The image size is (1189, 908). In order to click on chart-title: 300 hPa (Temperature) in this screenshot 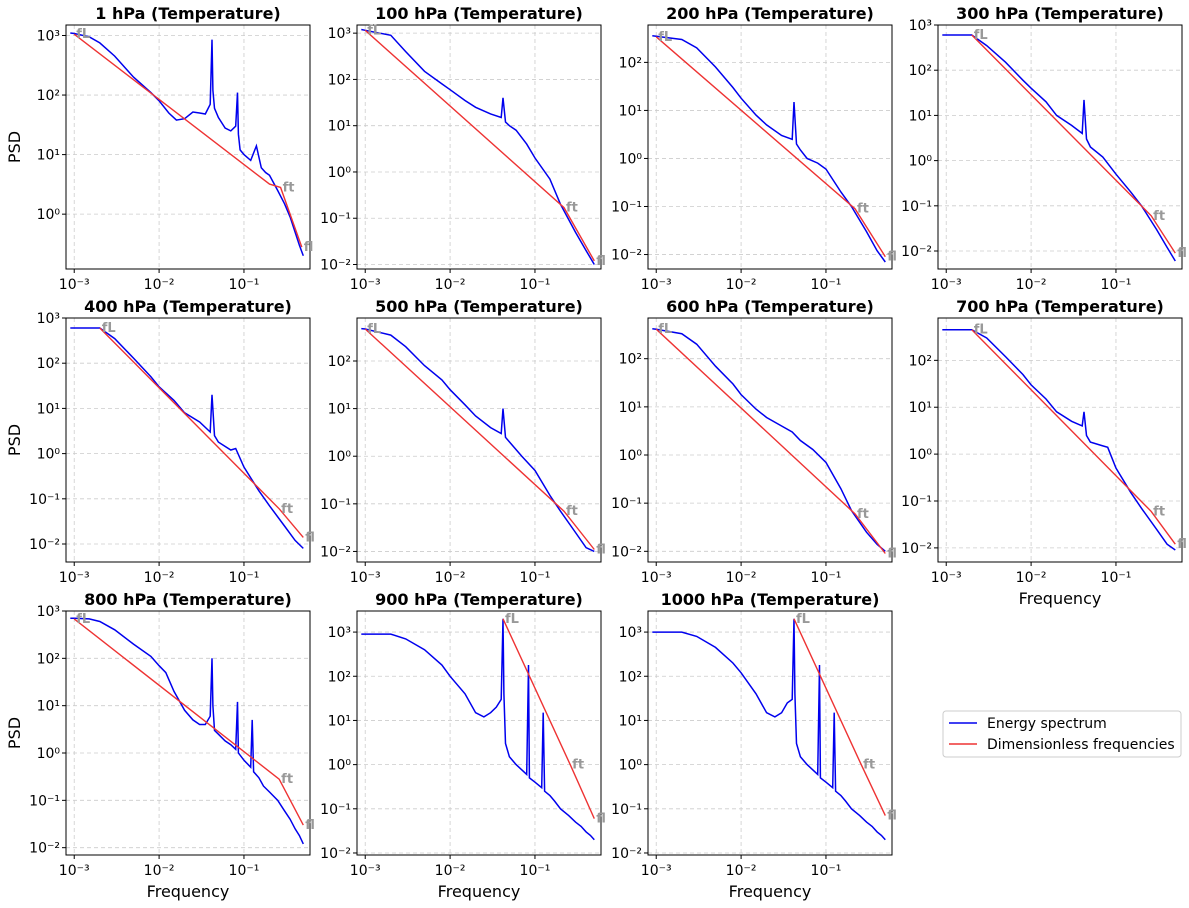, I will do `click(1060, 13)`.